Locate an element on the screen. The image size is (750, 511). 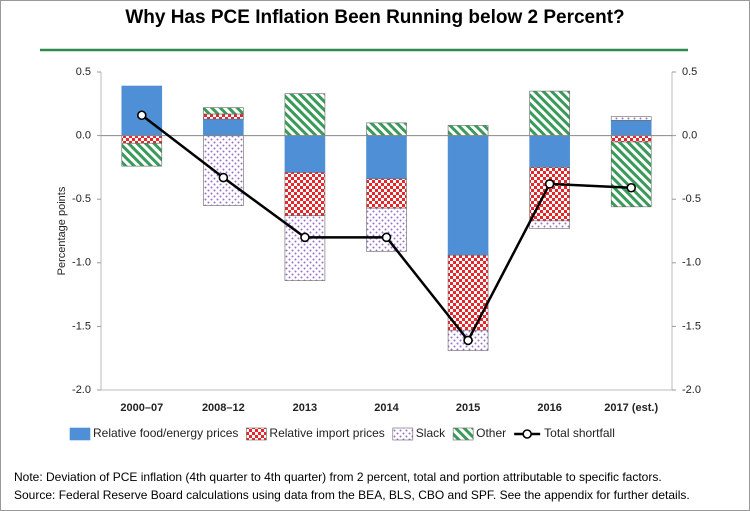
x-tick-label: 2014 is located at coordinates (386, 408).